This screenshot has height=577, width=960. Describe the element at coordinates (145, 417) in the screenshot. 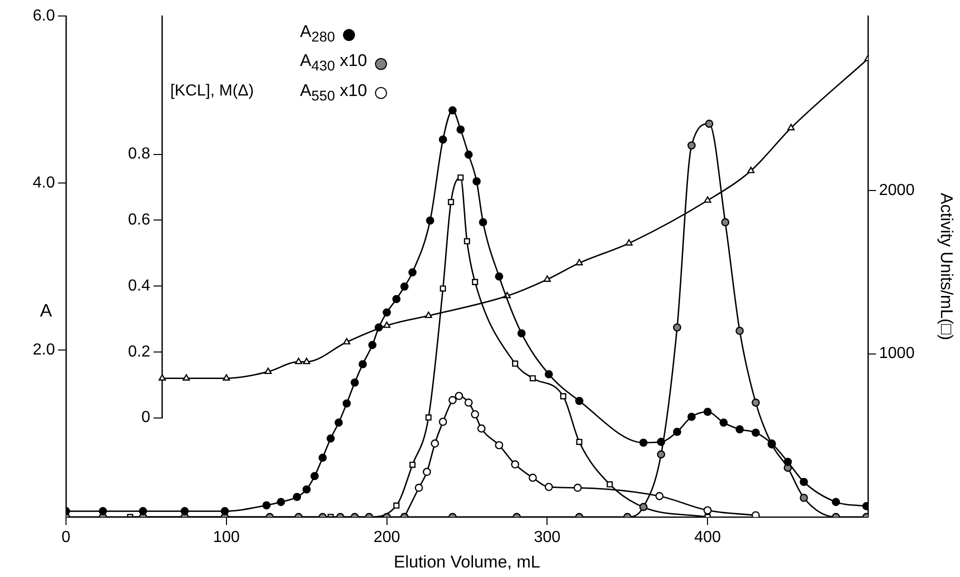

I see `y3-tick-label: 0` at that location.